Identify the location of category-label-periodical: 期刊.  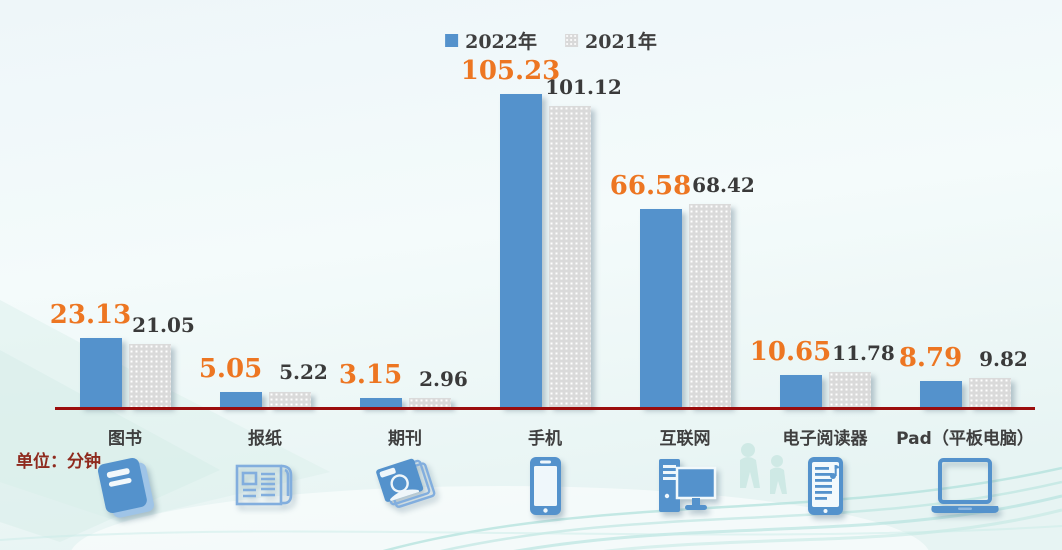
(405, 439).